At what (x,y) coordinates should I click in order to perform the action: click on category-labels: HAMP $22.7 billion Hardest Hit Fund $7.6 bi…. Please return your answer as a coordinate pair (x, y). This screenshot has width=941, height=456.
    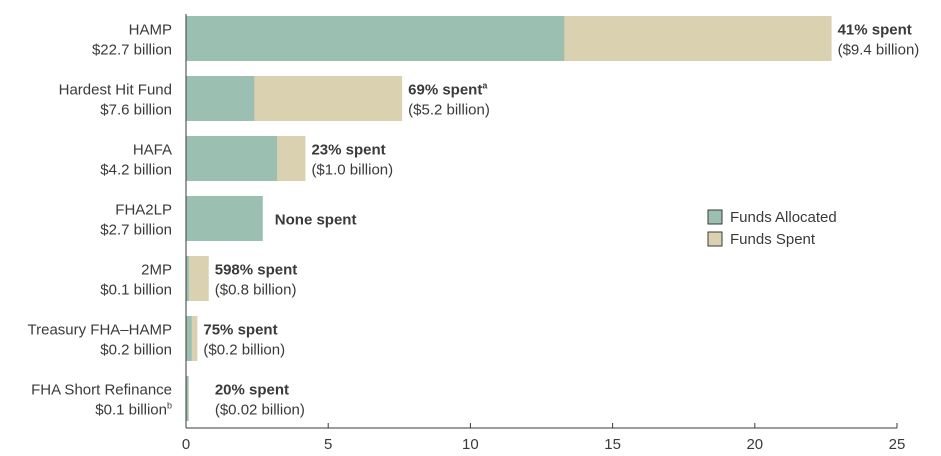
    Looking at the image, I should click on (100, 220).